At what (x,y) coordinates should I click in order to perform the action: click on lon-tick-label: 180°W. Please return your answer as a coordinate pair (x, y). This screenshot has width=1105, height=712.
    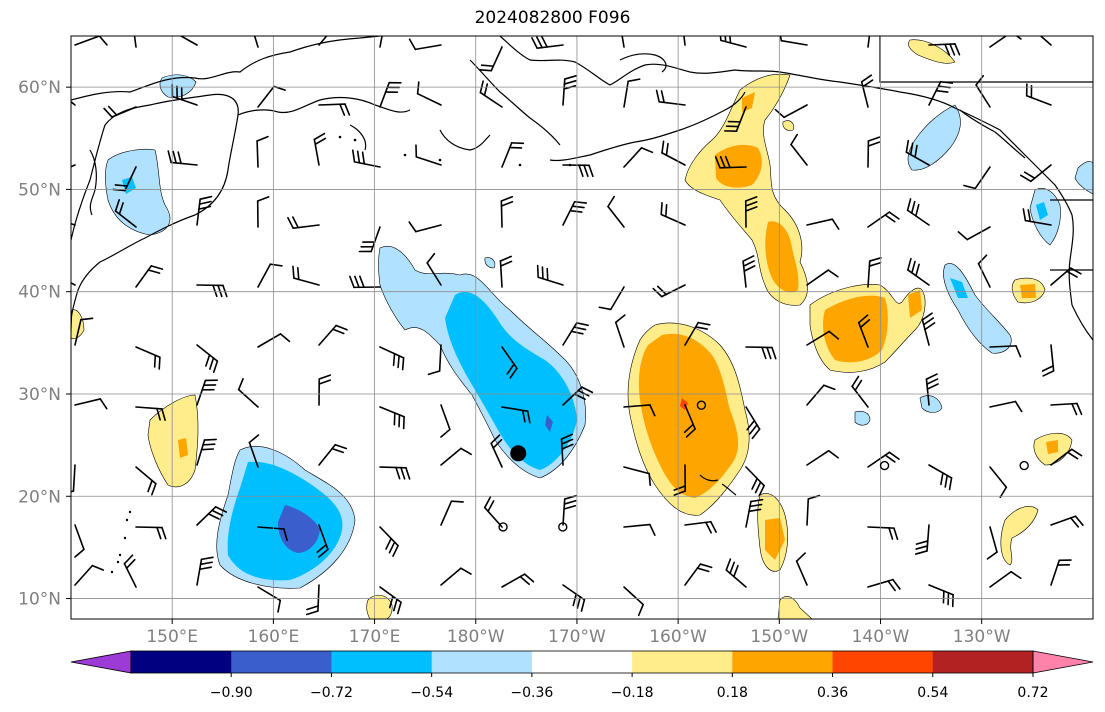
    Looking at the image, I should click on (476, 637).